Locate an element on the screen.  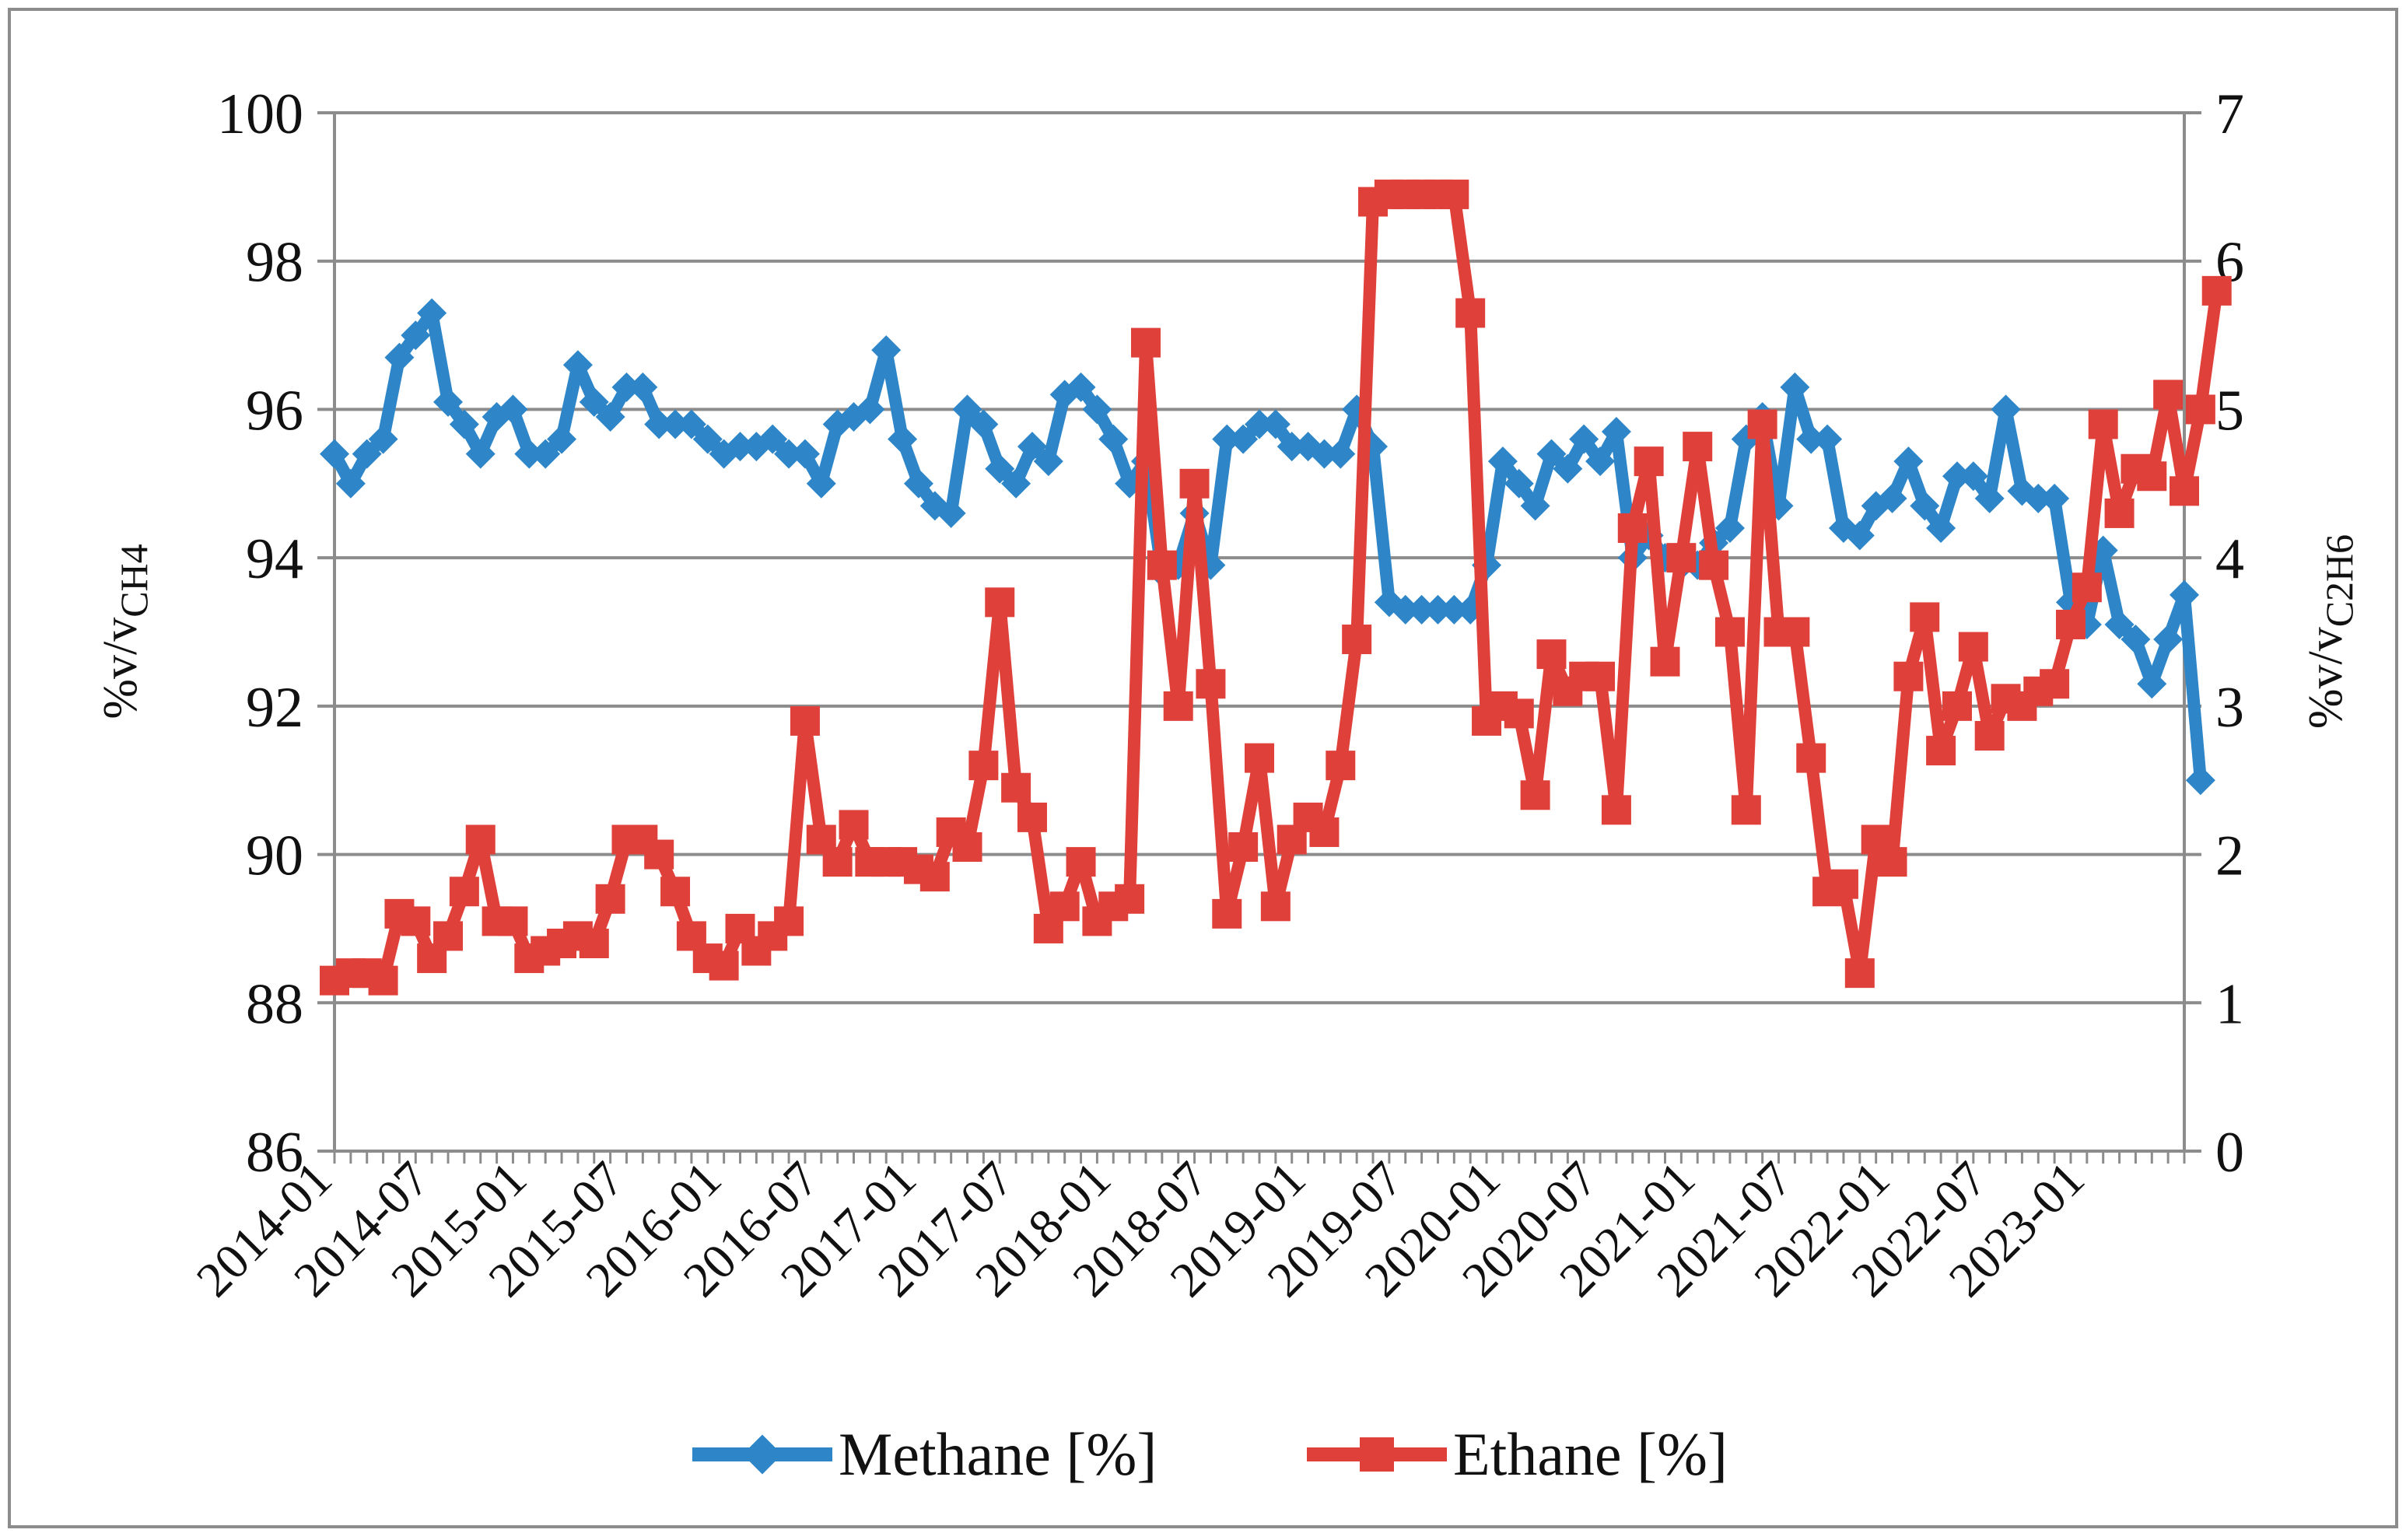
right-tick-label: 1 is located at coordinates (2230, 1004).